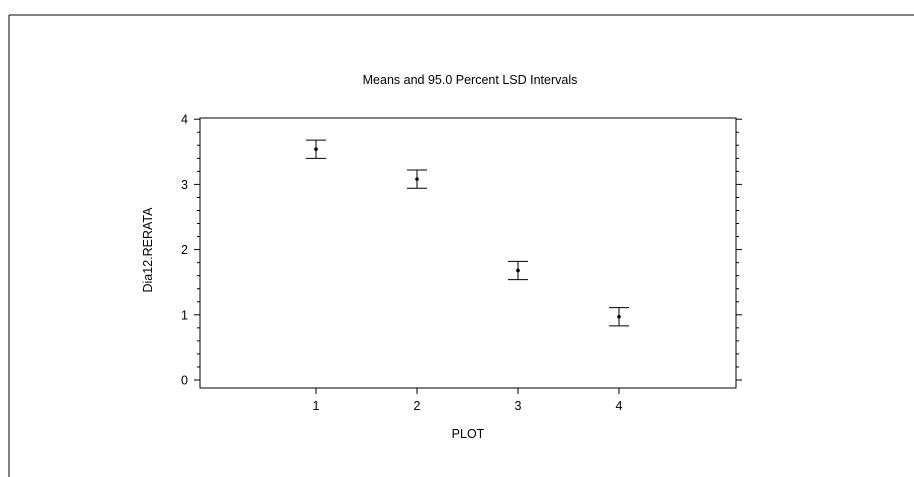 This screenshot has height=477, width=914. What do you see at coordinates (468, 406) in the screenshot?
I see `x-tick-labels: 1 2 3 4` at bounding box center [468, 406].